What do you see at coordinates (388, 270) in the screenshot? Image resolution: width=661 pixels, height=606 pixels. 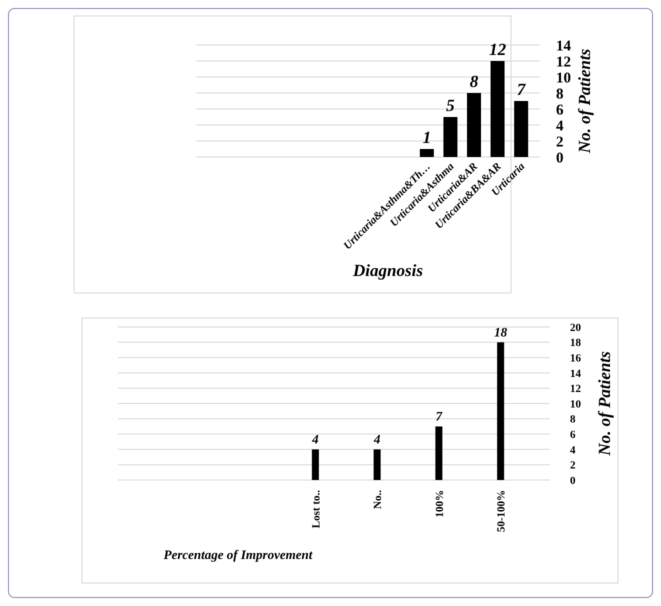 I see `x-axis-title: Diagnosis` at bounding box center [388, 270].